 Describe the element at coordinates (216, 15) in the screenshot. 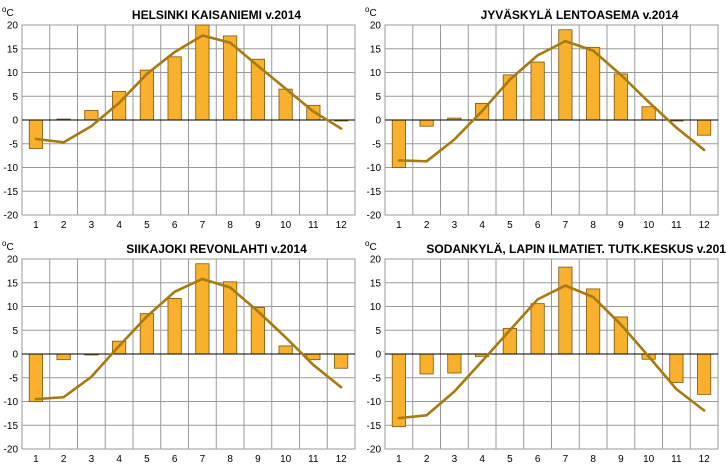

I see `chart-title: HELSINKI KAISANIEMI v.2014` at that location.